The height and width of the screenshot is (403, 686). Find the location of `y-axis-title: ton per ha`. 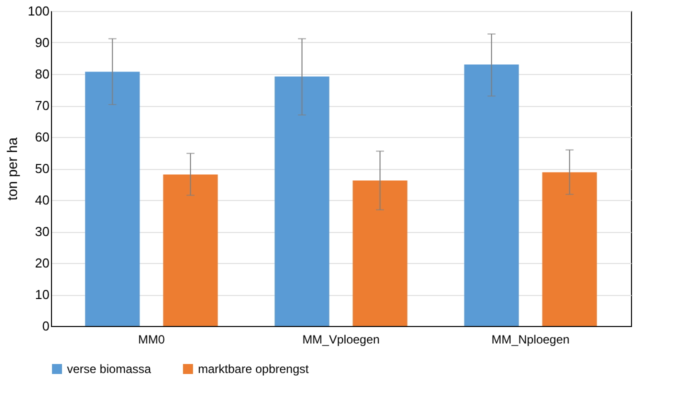

y-axis-title: ton per ha is located at coordinates (12, 169).